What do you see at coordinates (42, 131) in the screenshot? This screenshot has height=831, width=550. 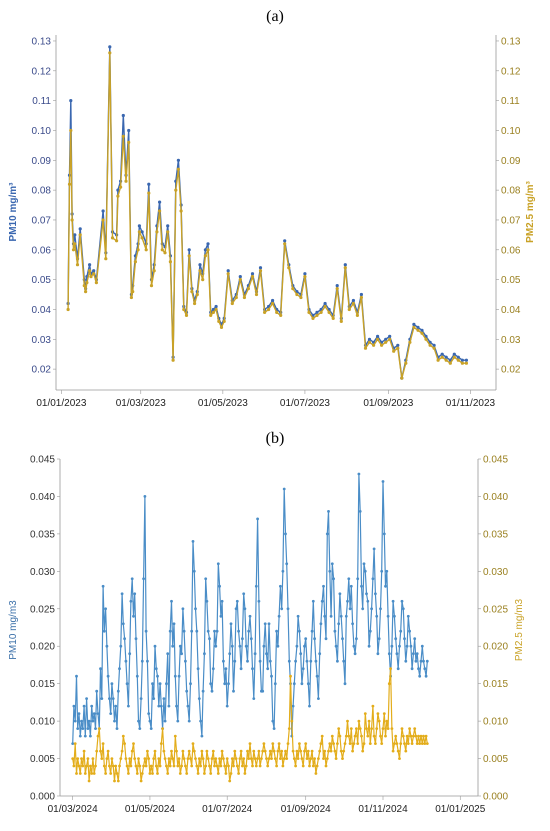 I see `y-tick-label-left: 0.10` at bounding box center [42, 131].